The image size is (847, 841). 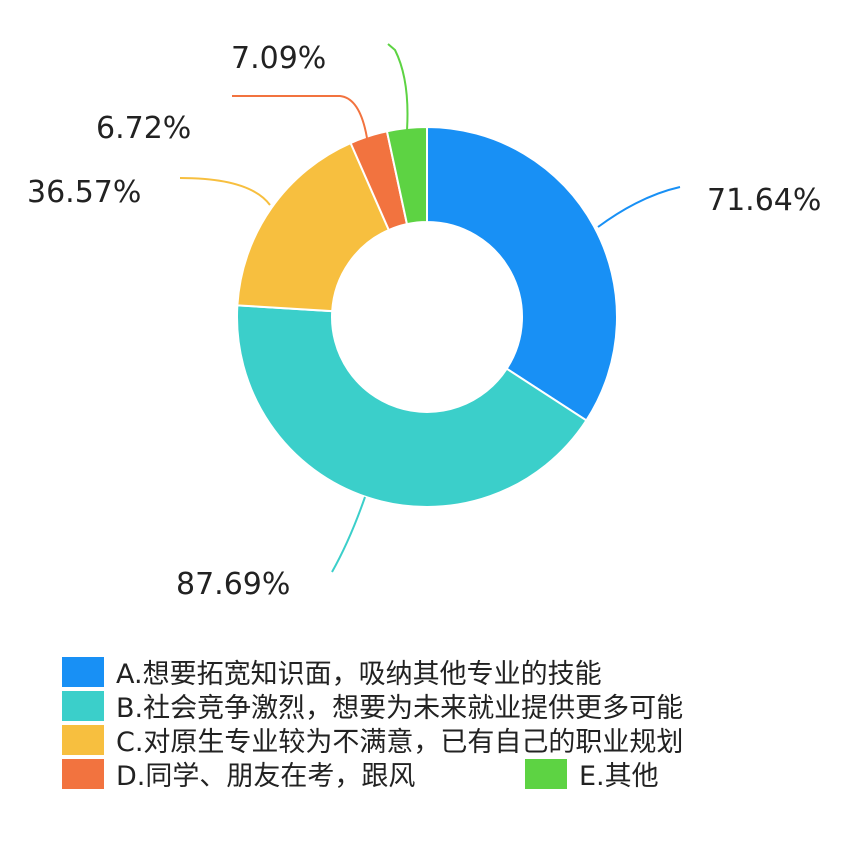 What do you see at coordinates (398, 87) in the screenshot?
I see `leader-line-e` at bounding box center [398, 87].